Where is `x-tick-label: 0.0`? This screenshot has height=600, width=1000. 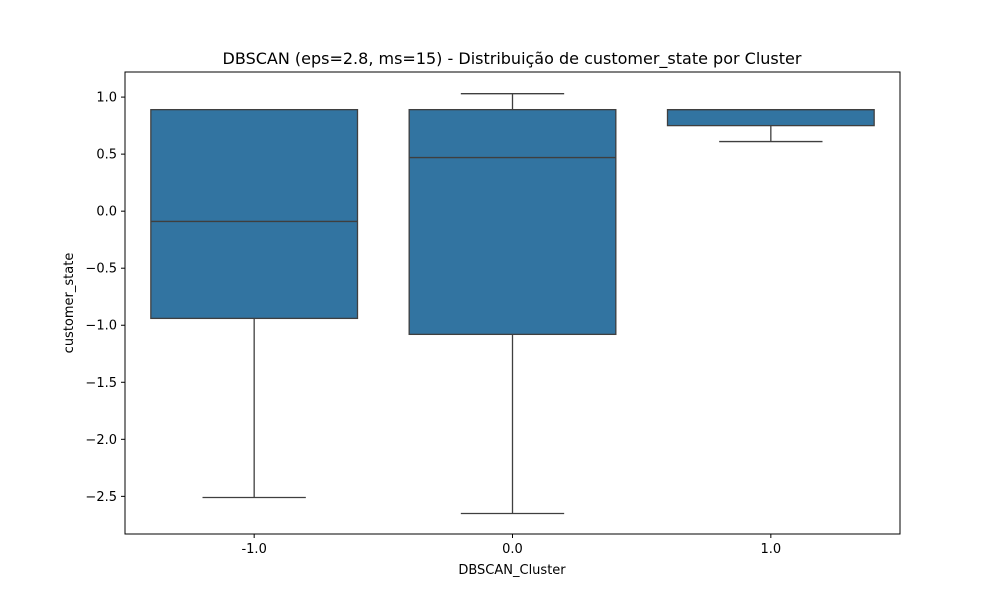
x-tick-label: 0.0 is located at coordinates (512, 549).